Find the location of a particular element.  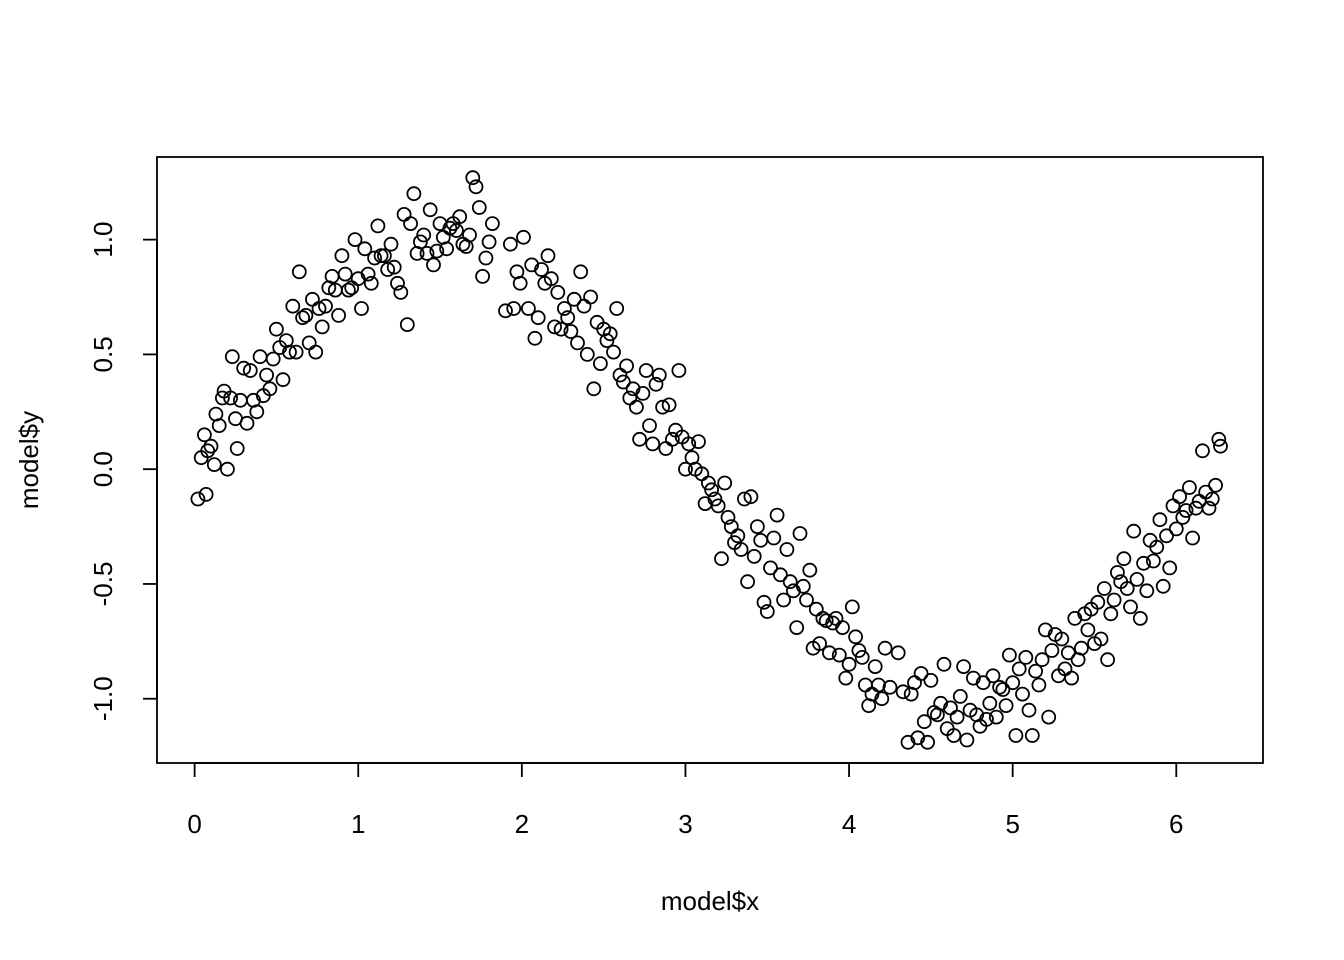

y-tick-label: 0.0 is located at coordinates (103, 469).